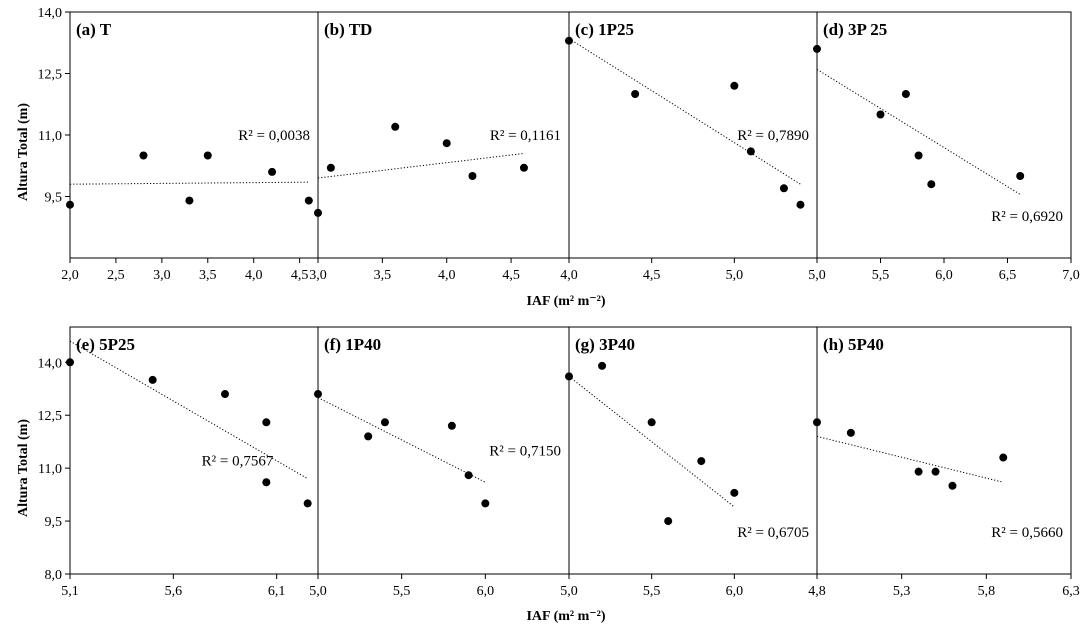  What do you see at coordinates (254, 275) in the screenshot?
I see `panel-1-x-tick-label: 4,0` at bounding box center [254, 275].